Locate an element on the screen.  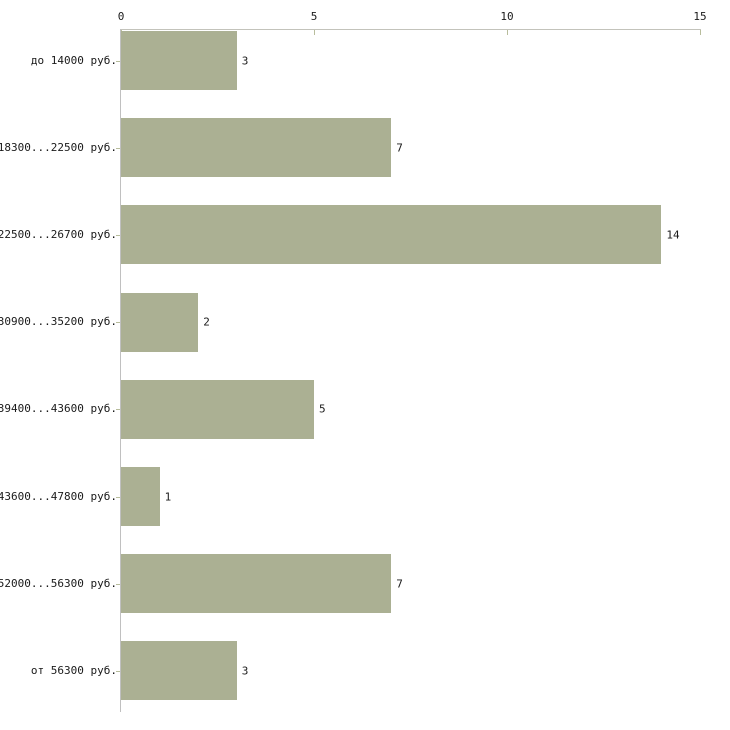
y-axis-category-label: 43600...47800 руб. is located at coordinates (58, 496).